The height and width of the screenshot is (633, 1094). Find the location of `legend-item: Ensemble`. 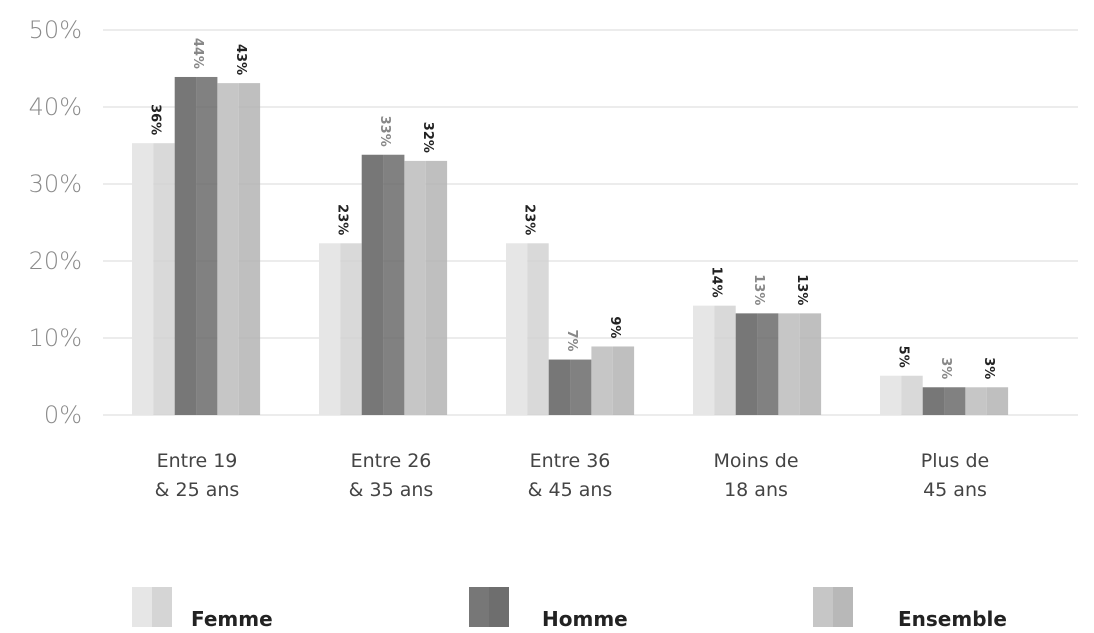

legend-item: Ensemble is located at coordinates (910, 609).